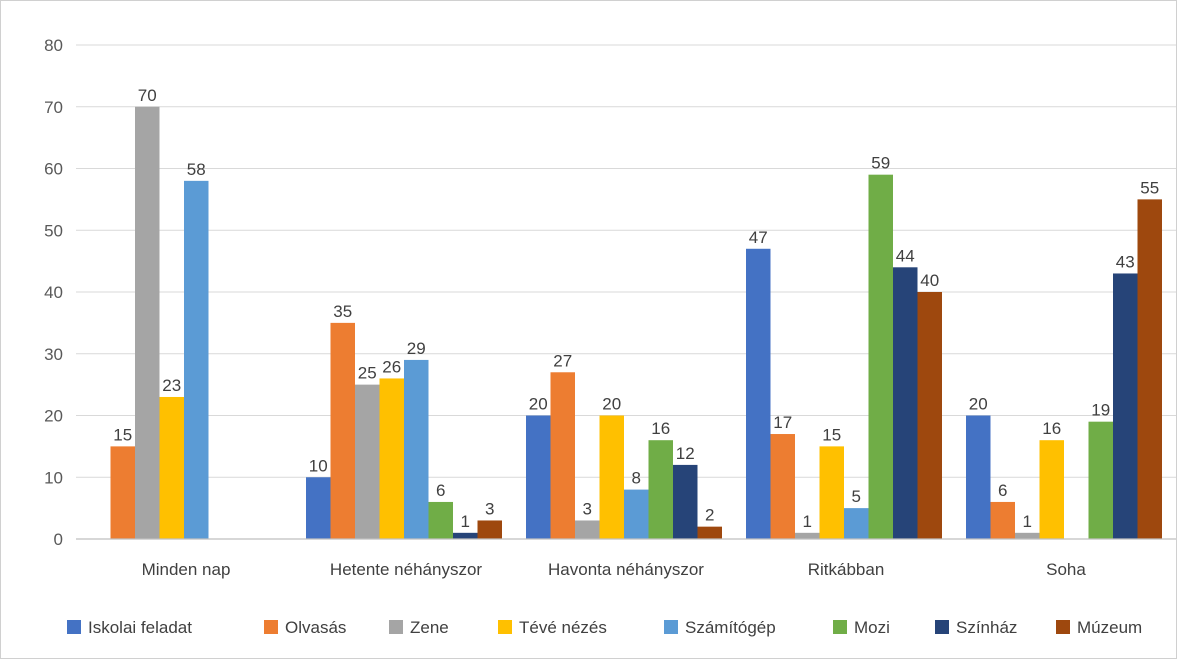  What do you see at coordinates (730, 627) in the screenshot?
I see `legend-label: Számítógép` at bounding box center [730, 627].